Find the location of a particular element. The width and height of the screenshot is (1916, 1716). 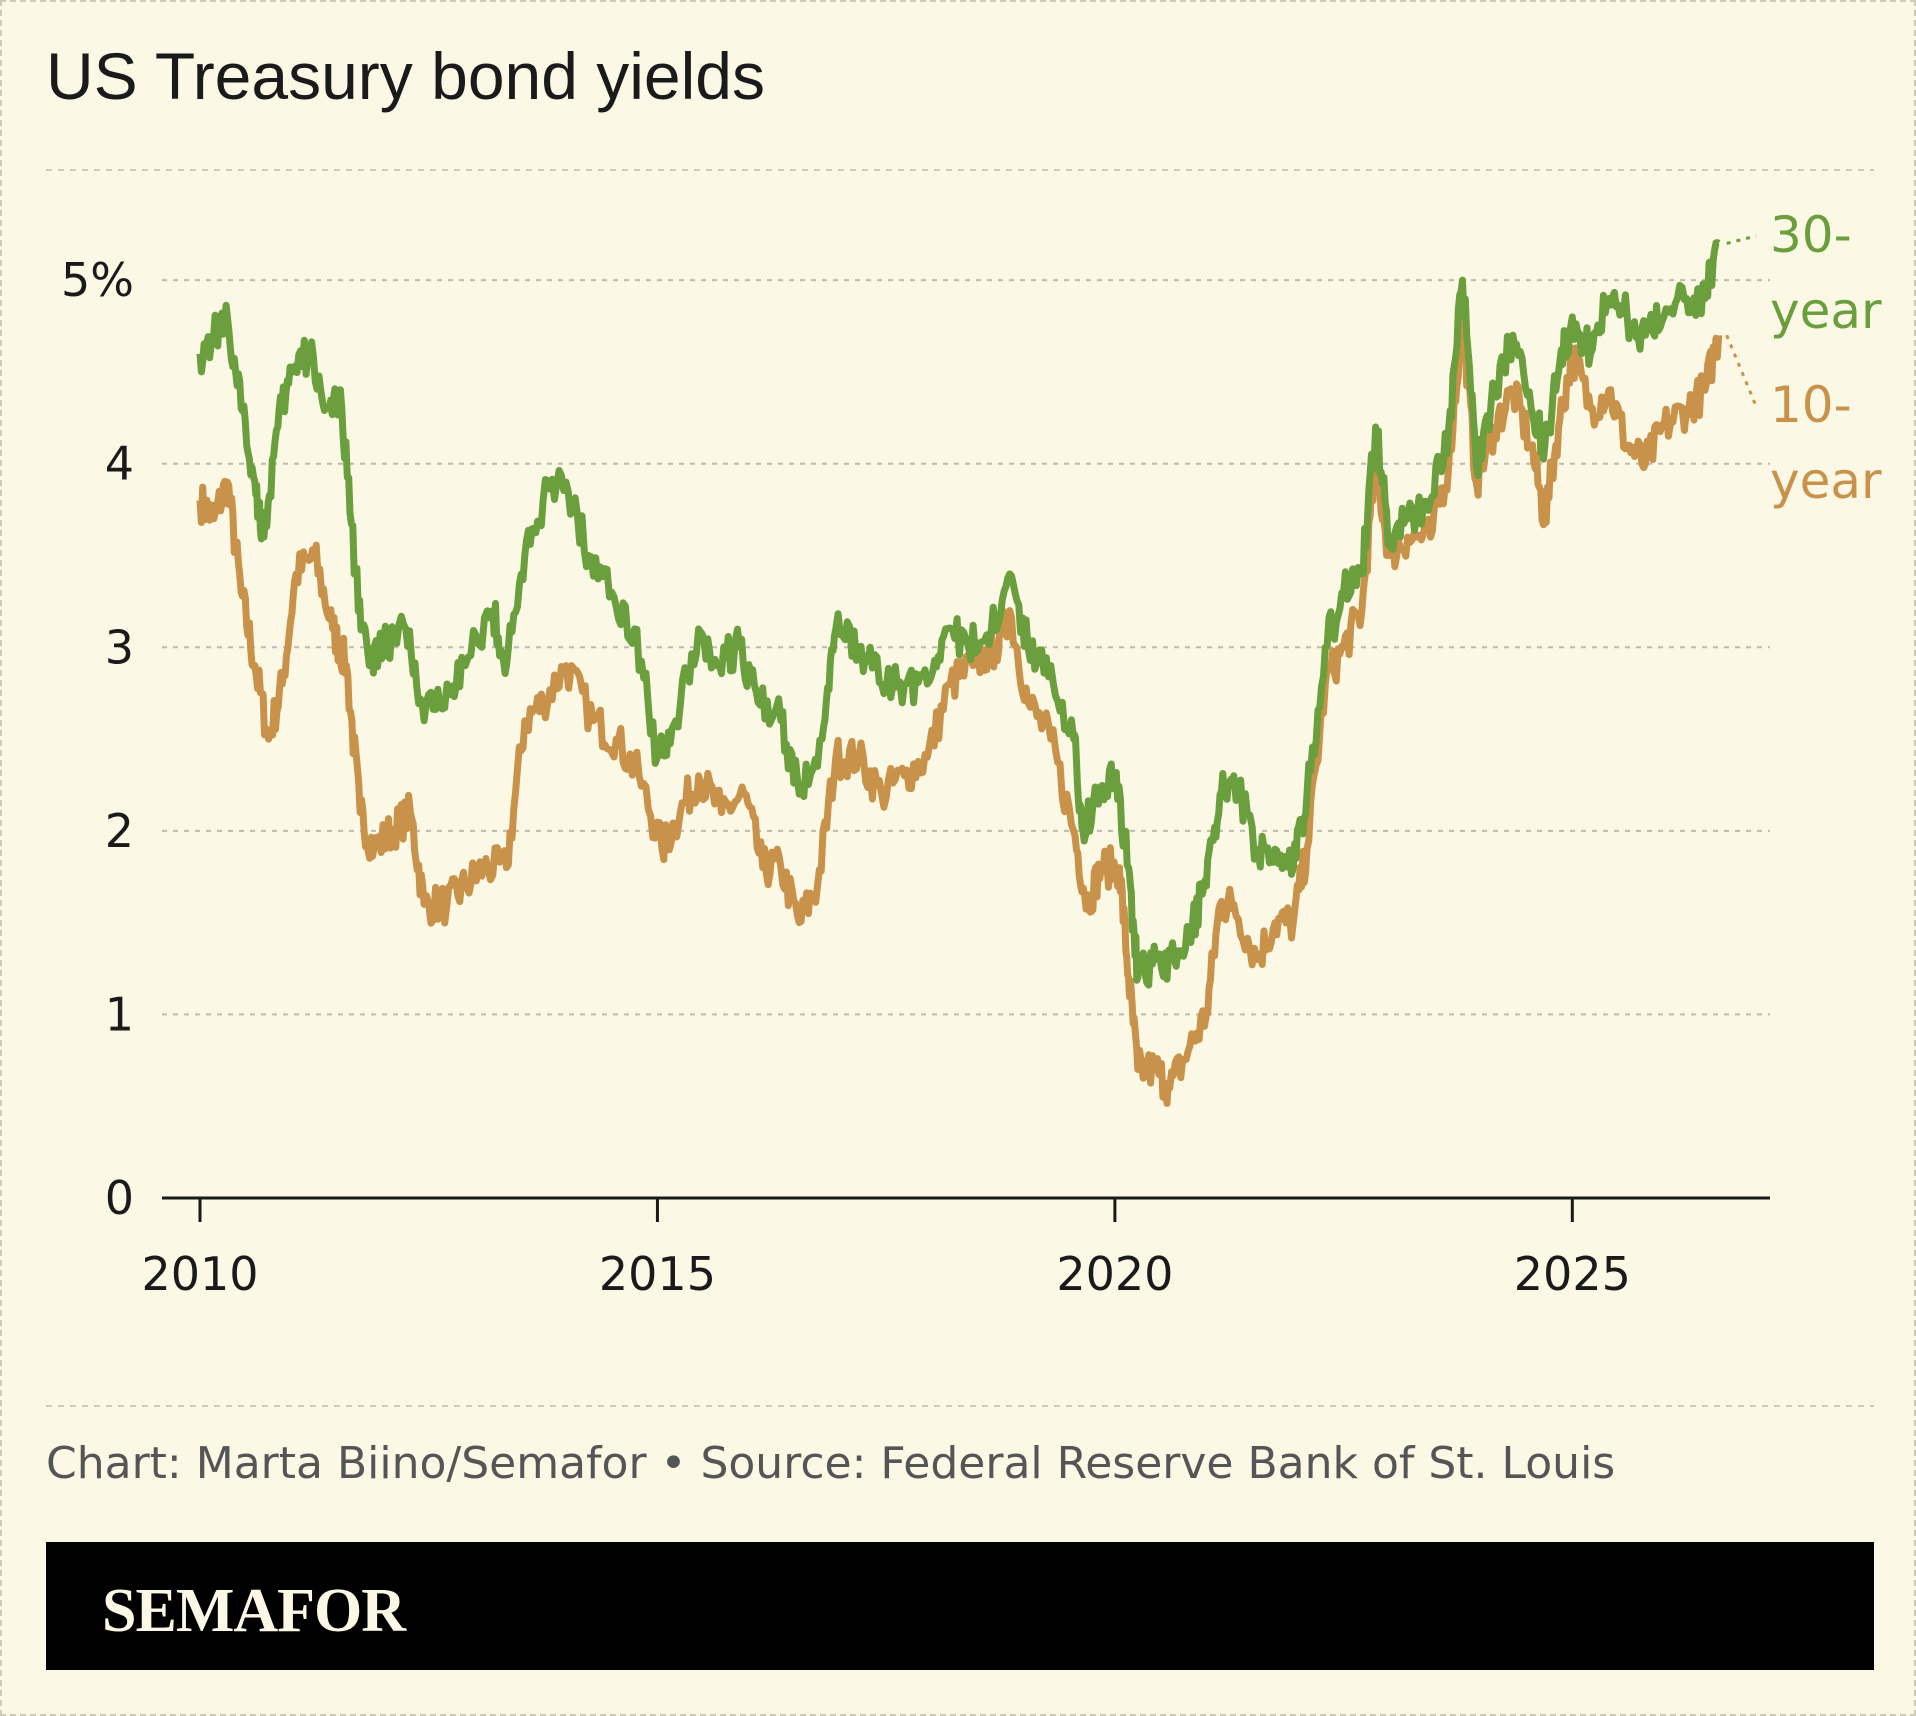

x-axis: 2010 2015 2020 2025 is located at coordinates (886, 1249).